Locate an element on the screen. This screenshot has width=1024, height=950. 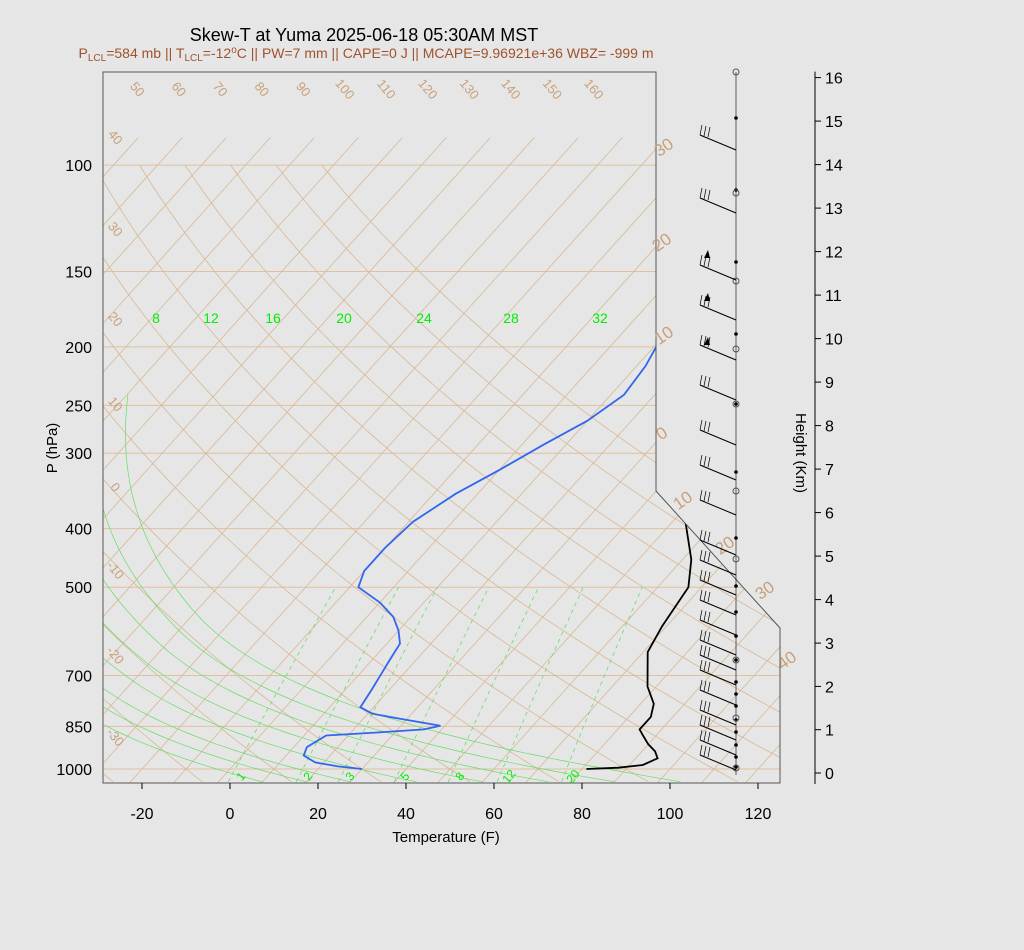
adiabat-label: 24 is located at coordinates (424, 318).